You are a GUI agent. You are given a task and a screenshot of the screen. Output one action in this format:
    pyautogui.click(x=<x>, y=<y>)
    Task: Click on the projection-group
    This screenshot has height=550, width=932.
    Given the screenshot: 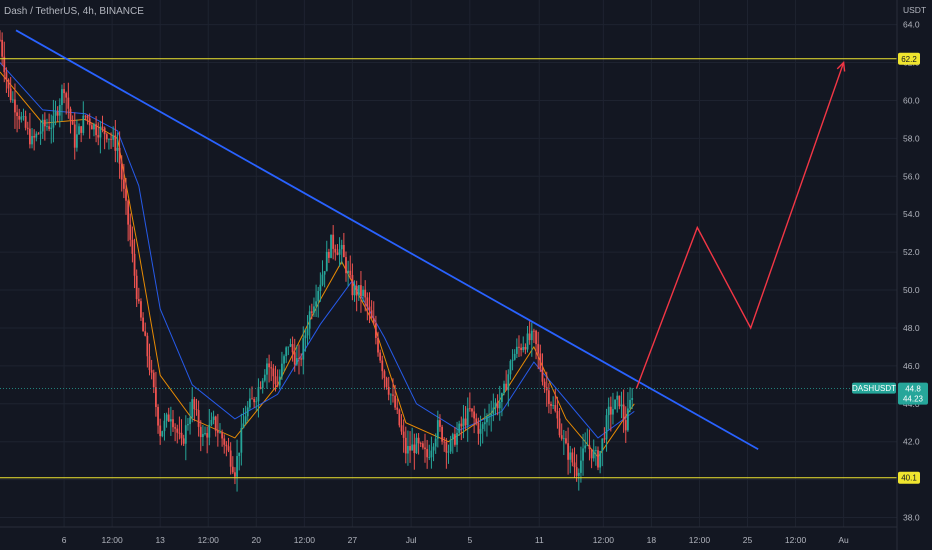 What is the action you would take?
    pyautogui.click(x=740, y=225)
    